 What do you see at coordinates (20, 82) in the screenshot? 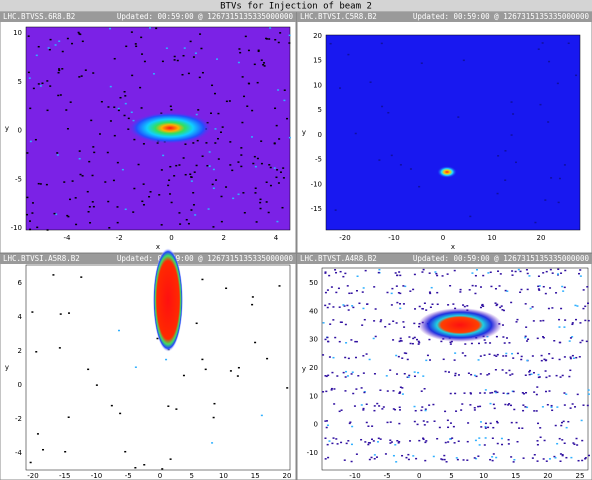
I see `y-tick-label: 5` at bounding box center [20, 82].